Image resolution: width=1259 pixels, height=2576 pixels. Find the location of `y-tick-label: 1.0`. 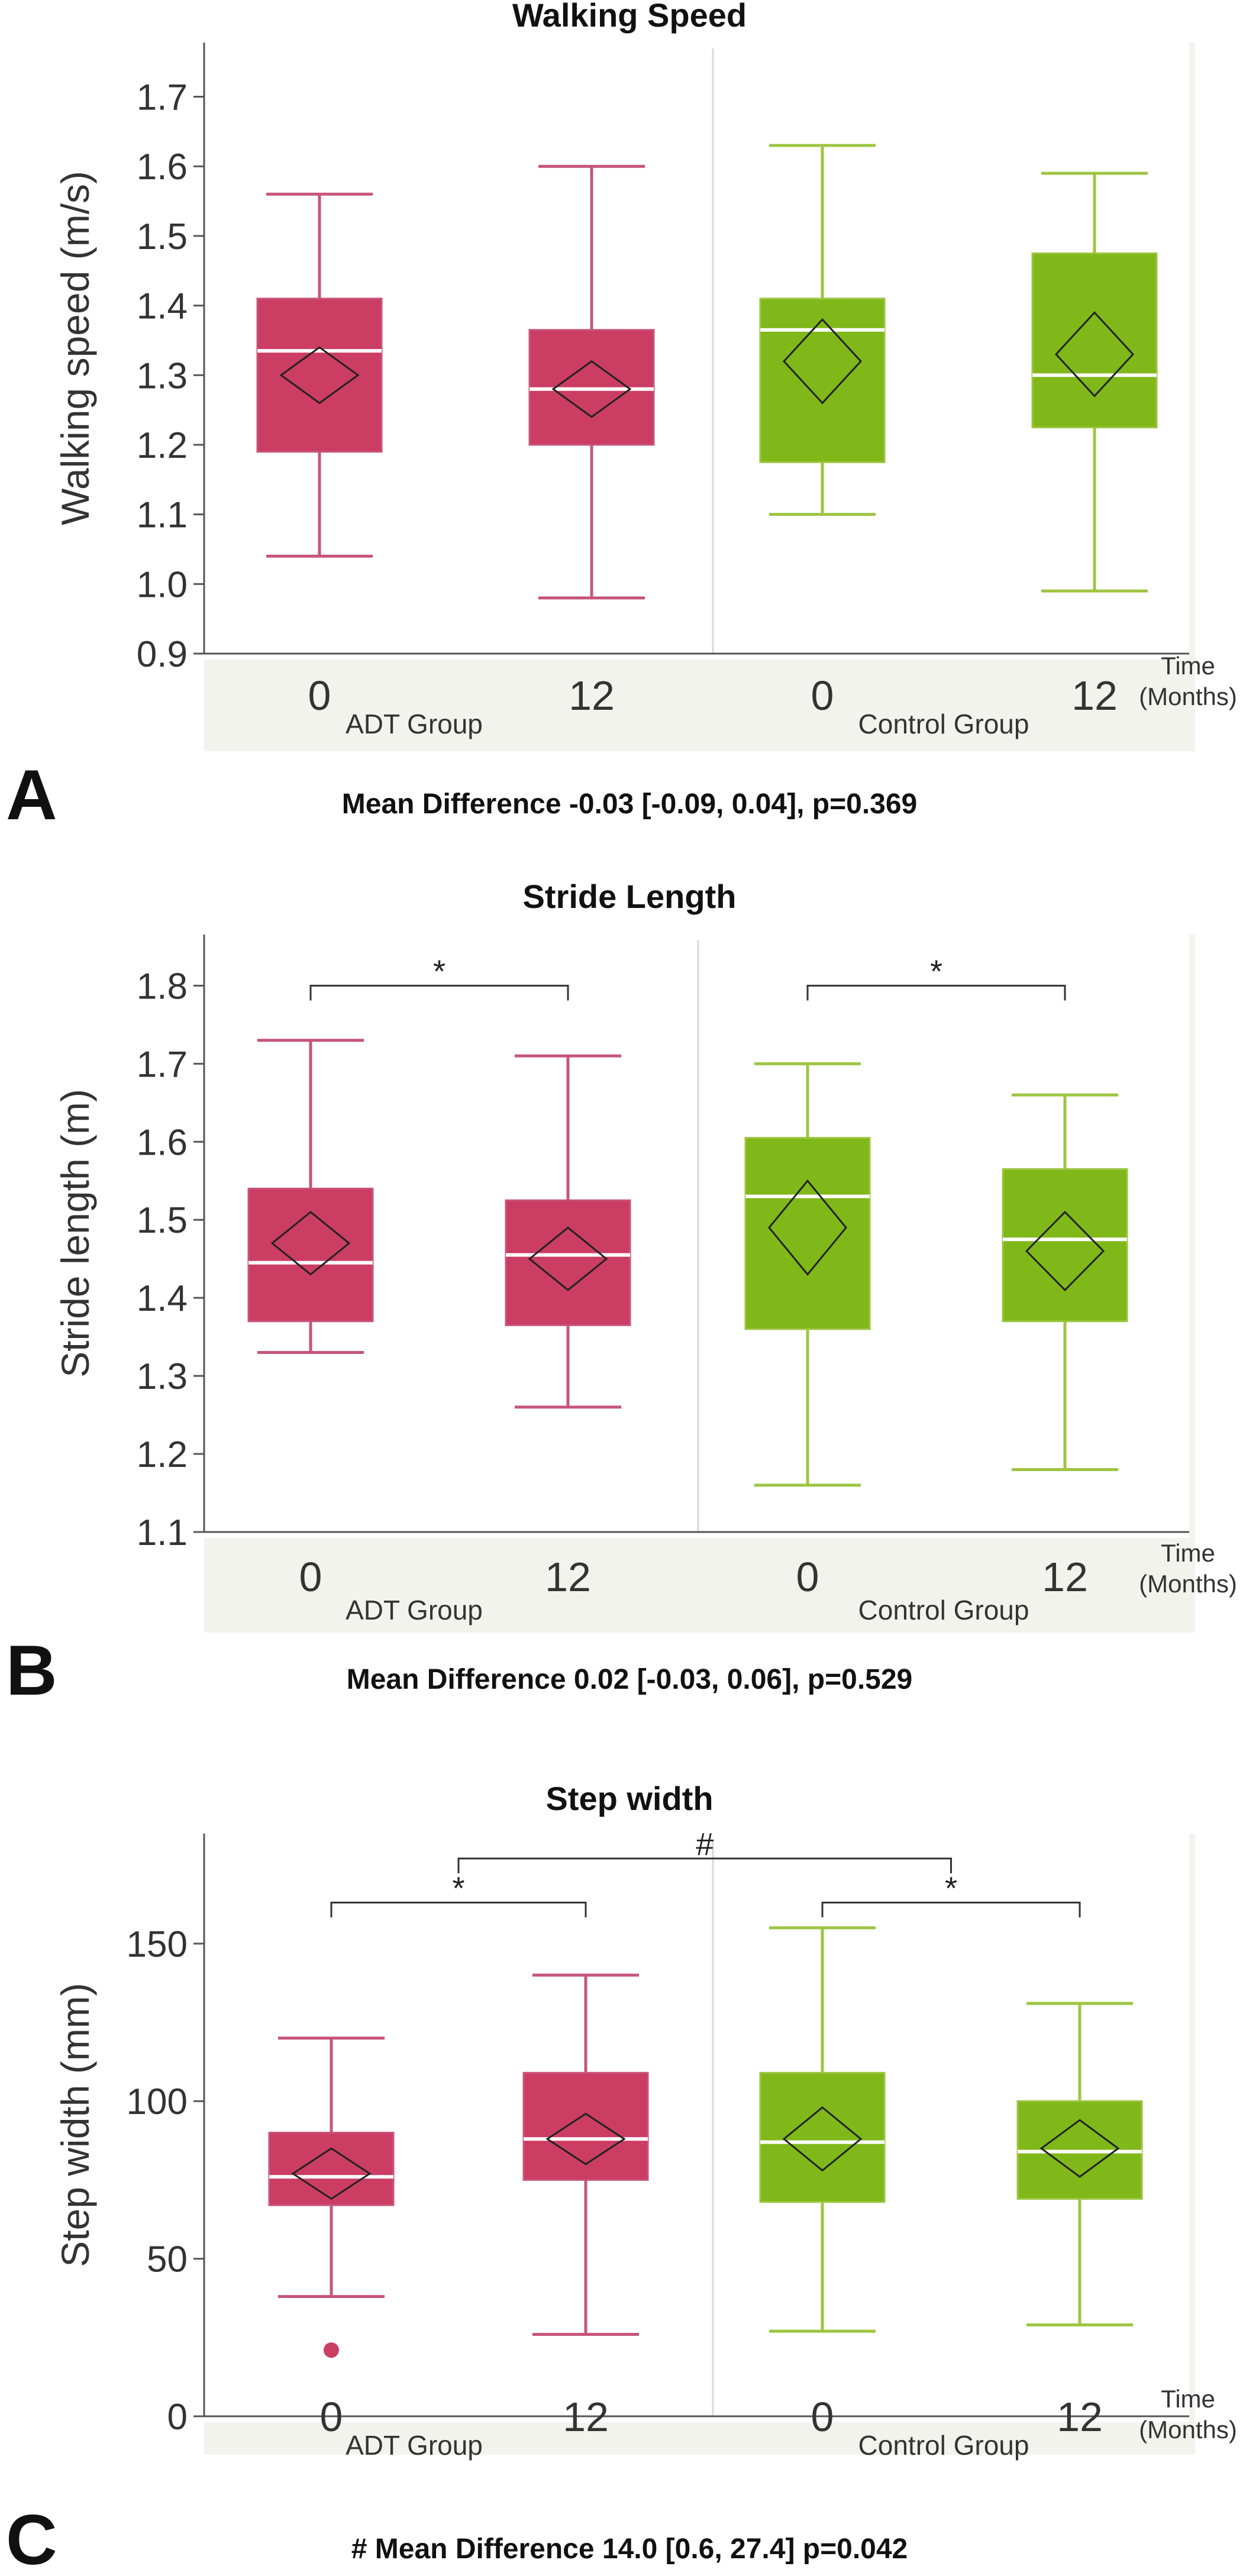

y-tick-label: 1.0 is located at coordinates (162, 584).